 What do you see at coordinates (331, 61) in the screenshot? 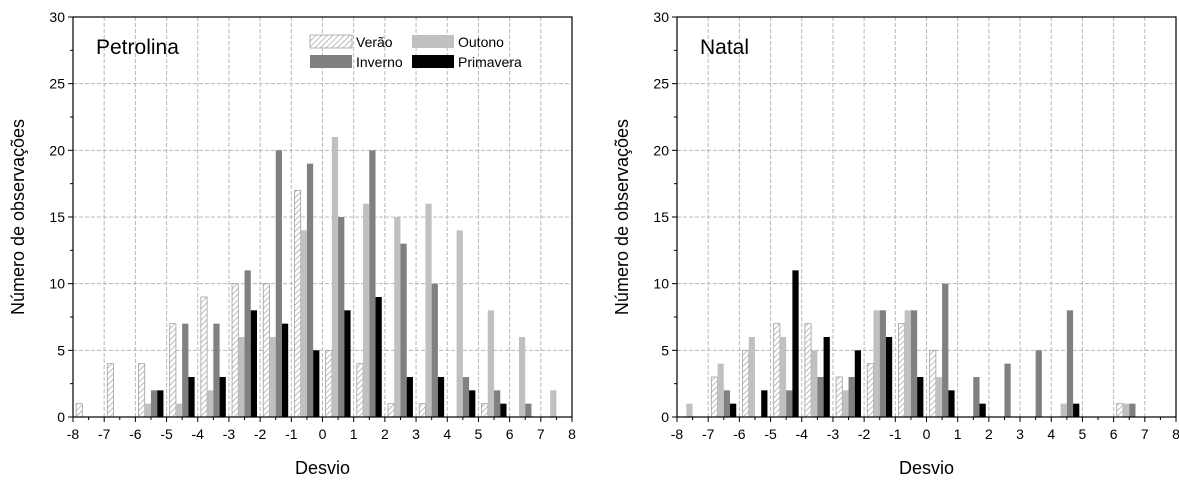
I see `legend-swatch-inverno` at bounding box center [331, 61].